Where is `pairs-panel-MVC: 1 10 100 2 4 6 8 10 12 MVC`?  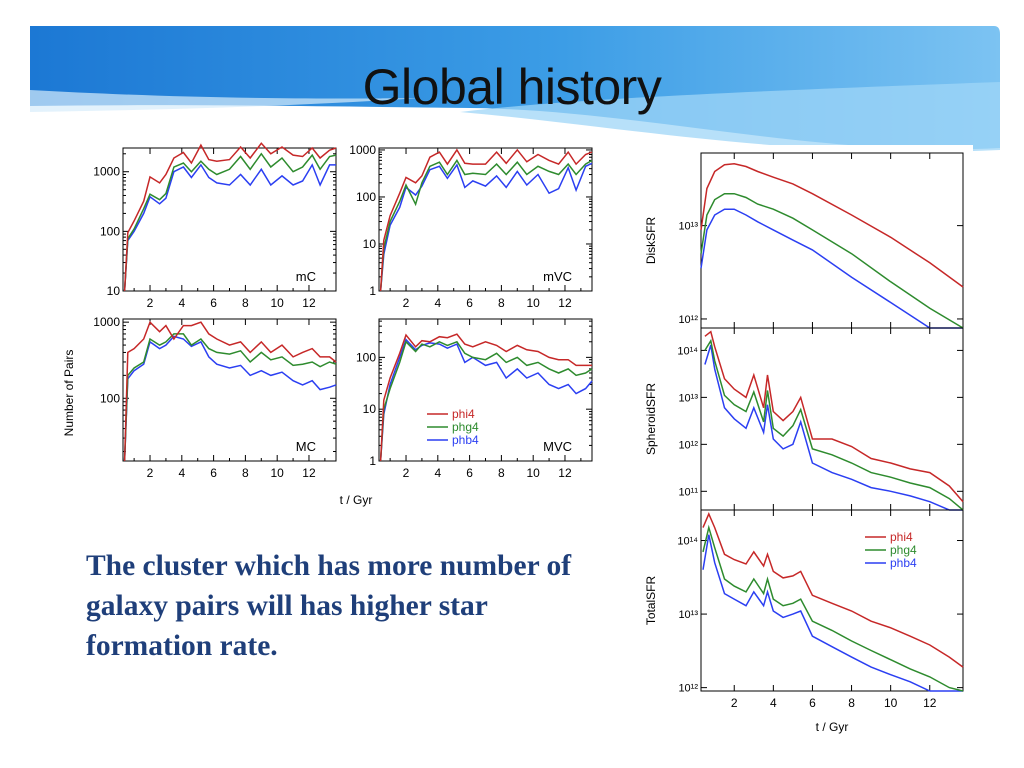
pairs-panel-MVC: 1 10 100 2 4 6 8 10 12 MVC is located at coordinates (474, 399).